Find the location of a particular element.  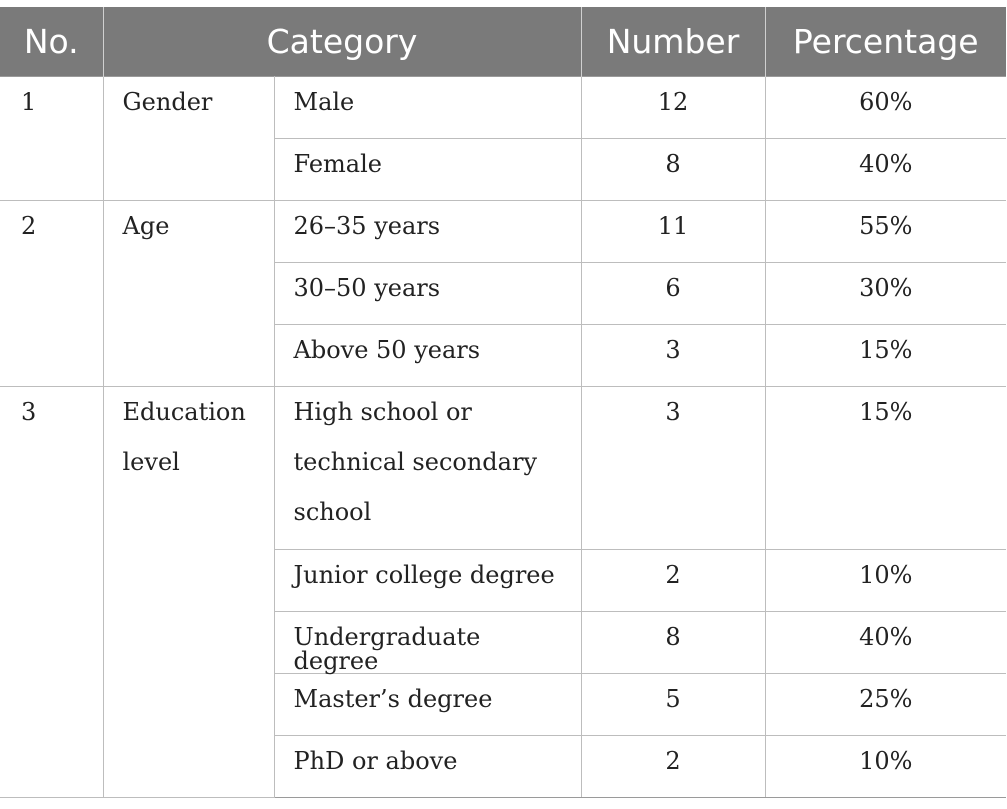

header-no: No. is located at coordinates (52, 42).